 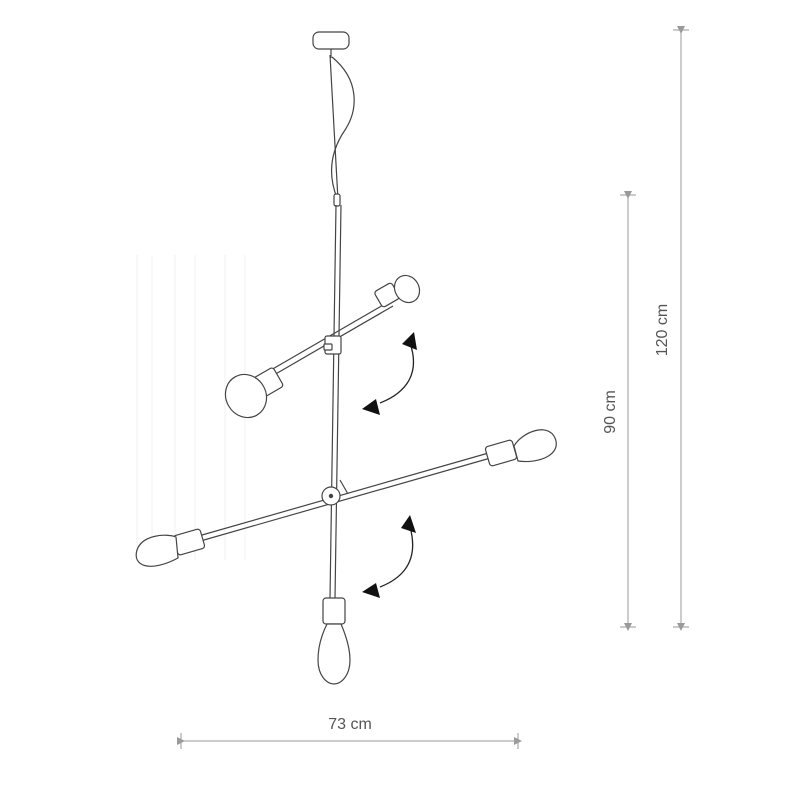 What do you see at coordinates (349, 741) in the screenshot?
I see `width-dimension-line` at bounding box center [349, 741].